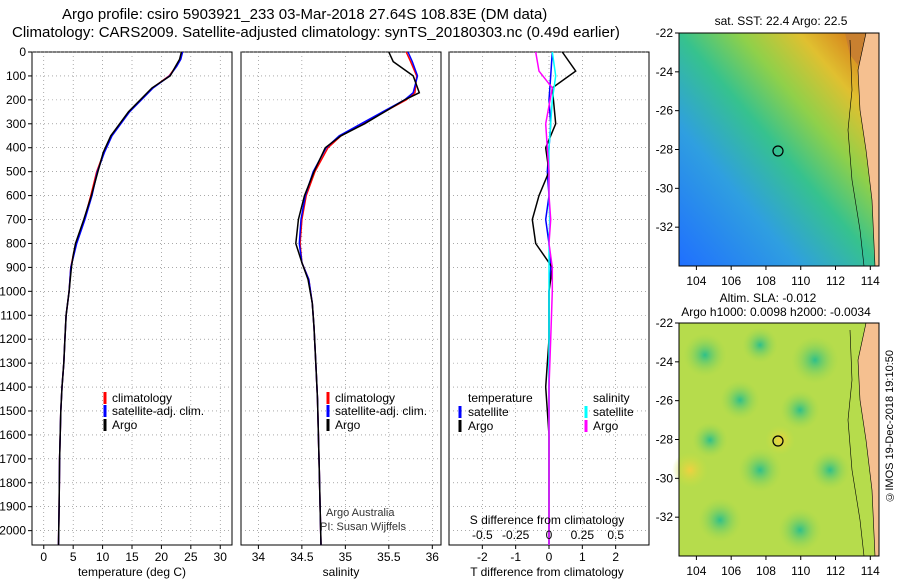 This screenshot has height=580, width=900. Describe the element at coordinates (302, 557) in the screenshot. I see `x-tick-label: 34.5` at that location.